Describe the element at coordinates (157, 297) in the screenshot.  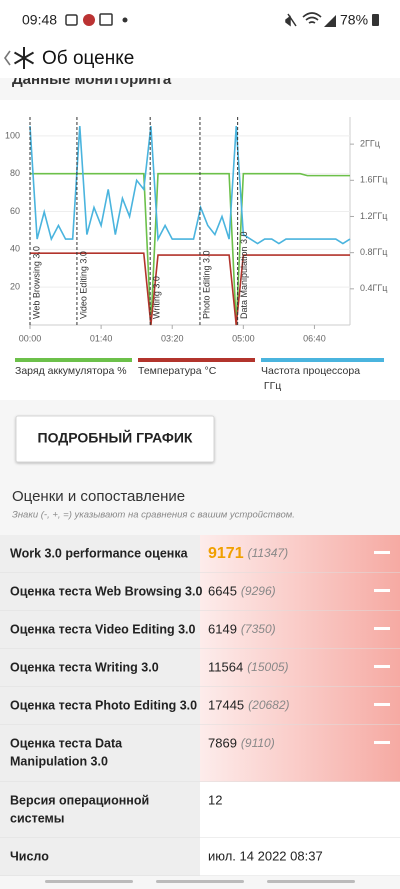
I see `test-marker-label: Writing 3.0` at that location.